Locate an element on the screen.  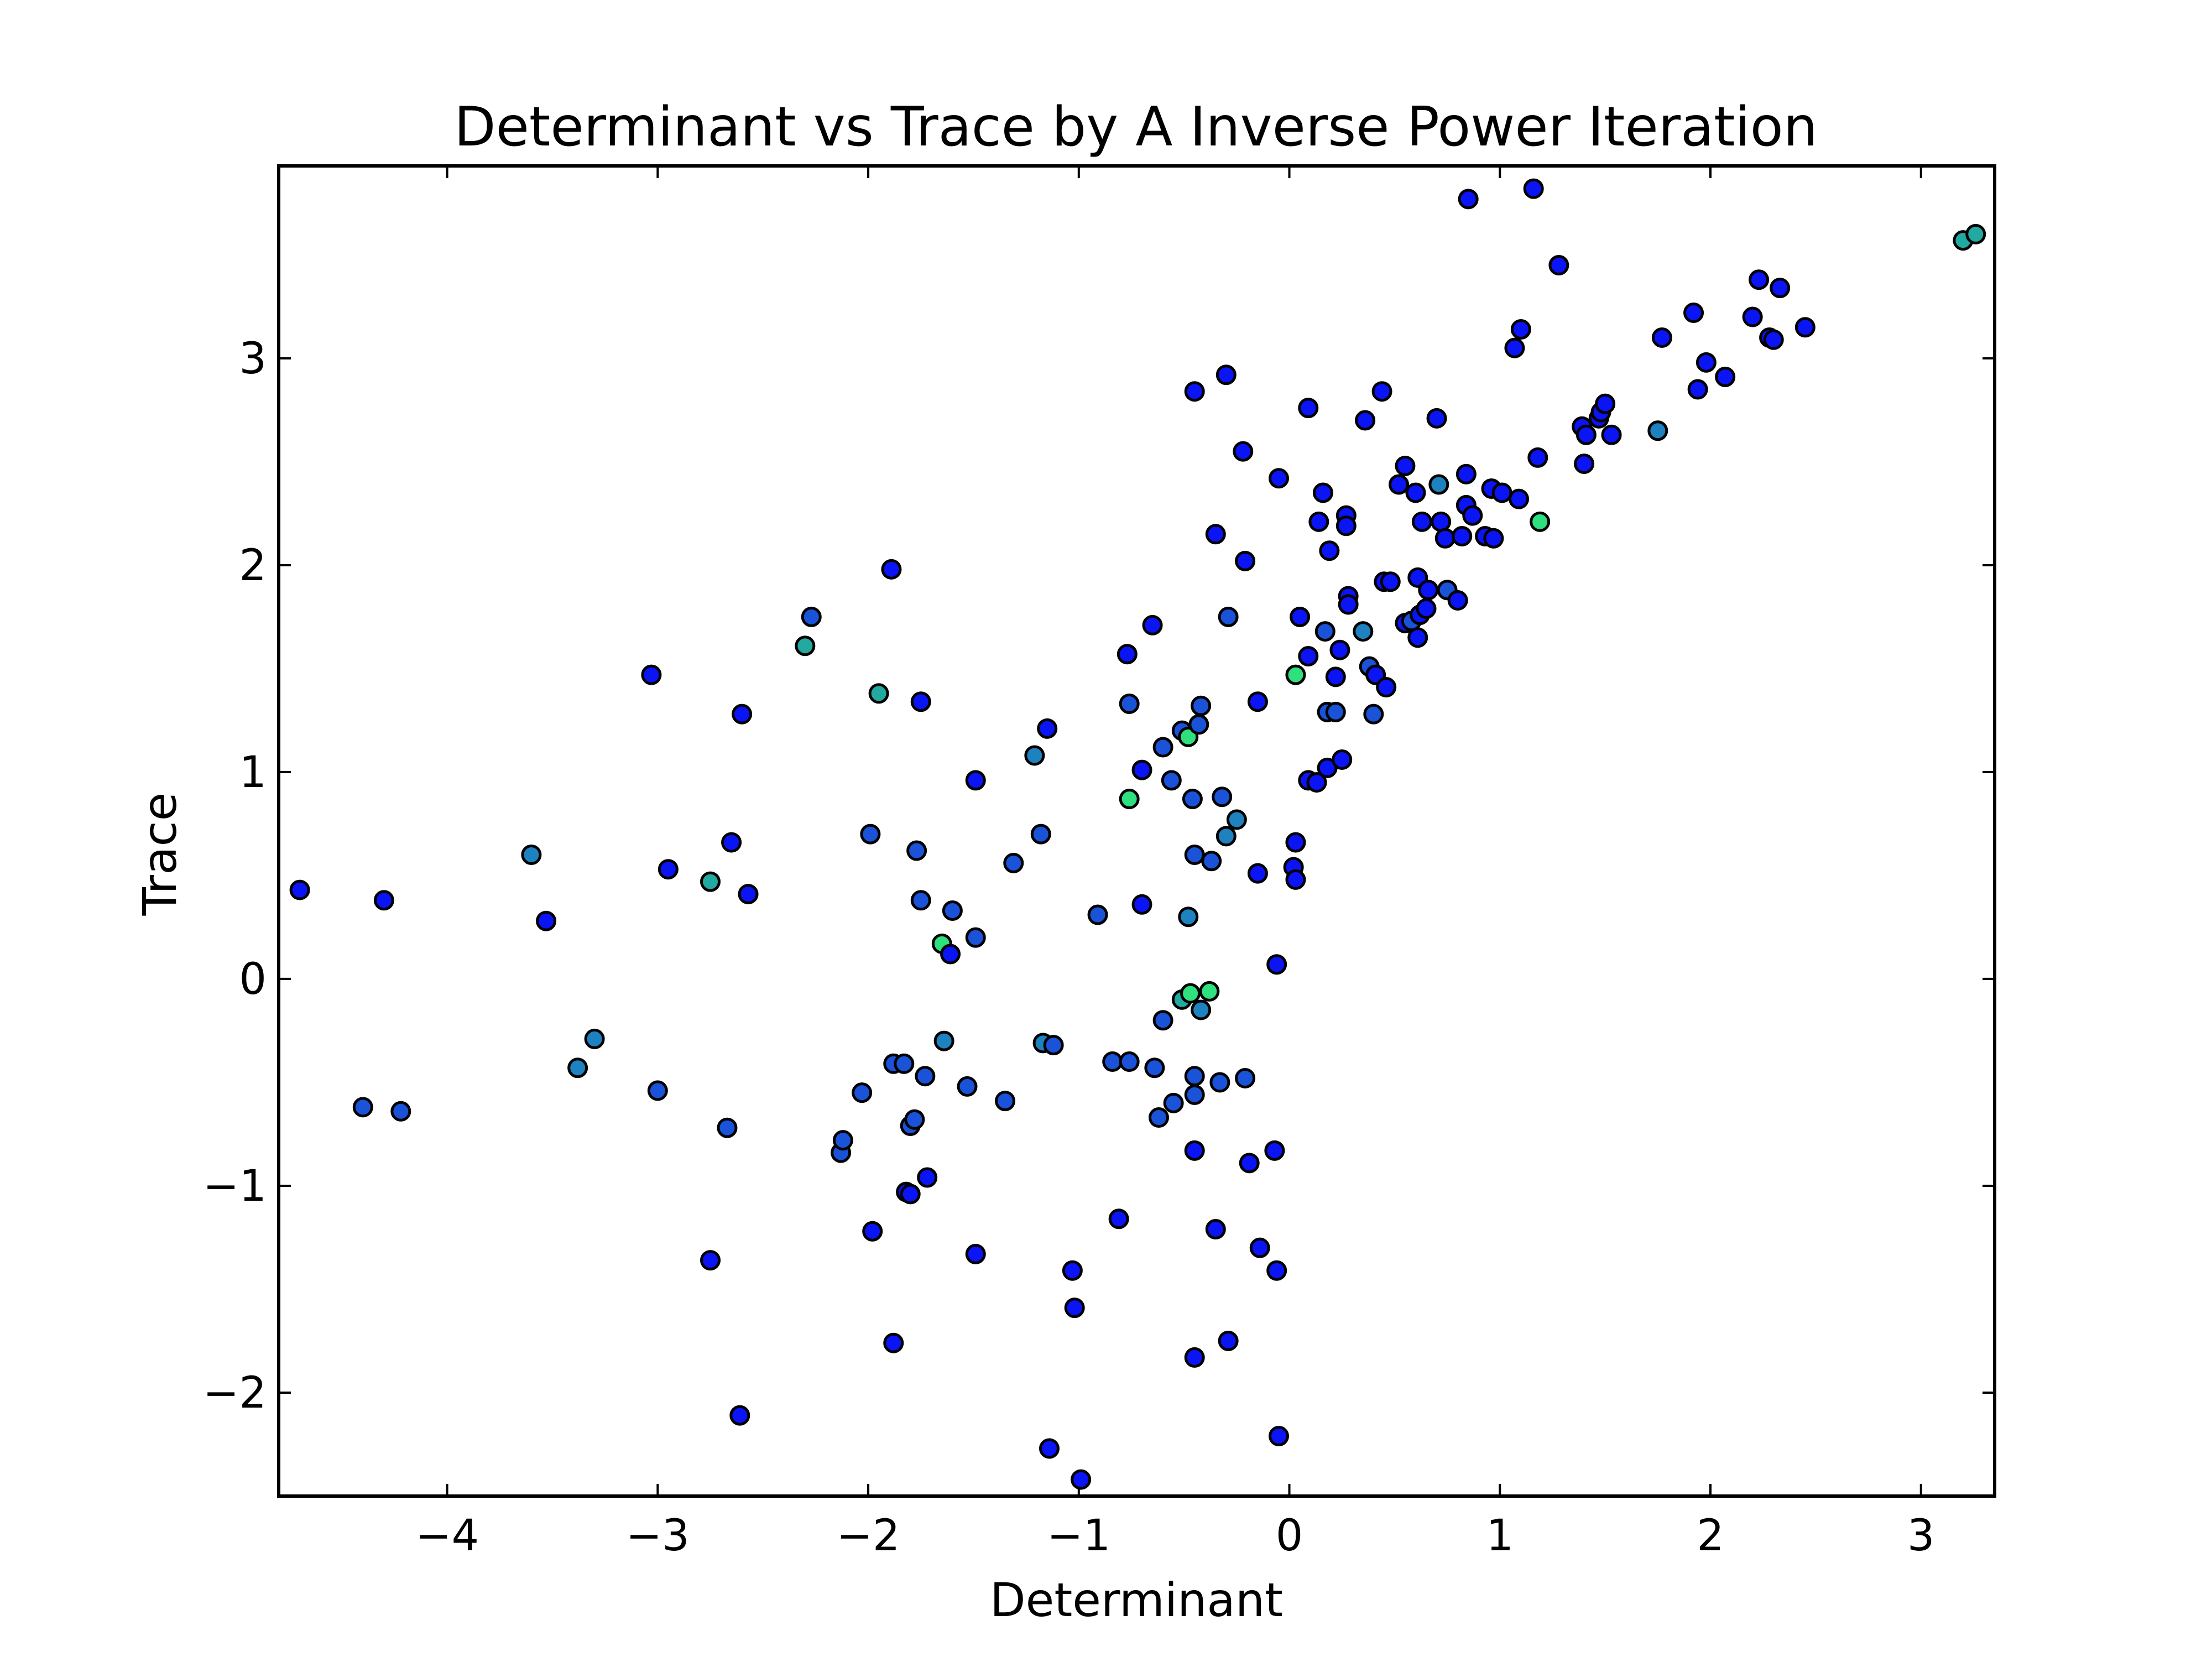
x-tick-label: 1 is located at coordinates (1500, 1536).